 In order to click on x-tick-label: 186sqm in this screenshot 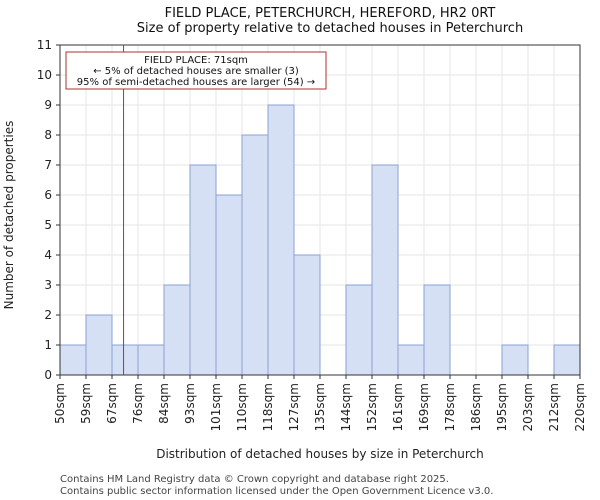, I will do `click(476, 407)`.